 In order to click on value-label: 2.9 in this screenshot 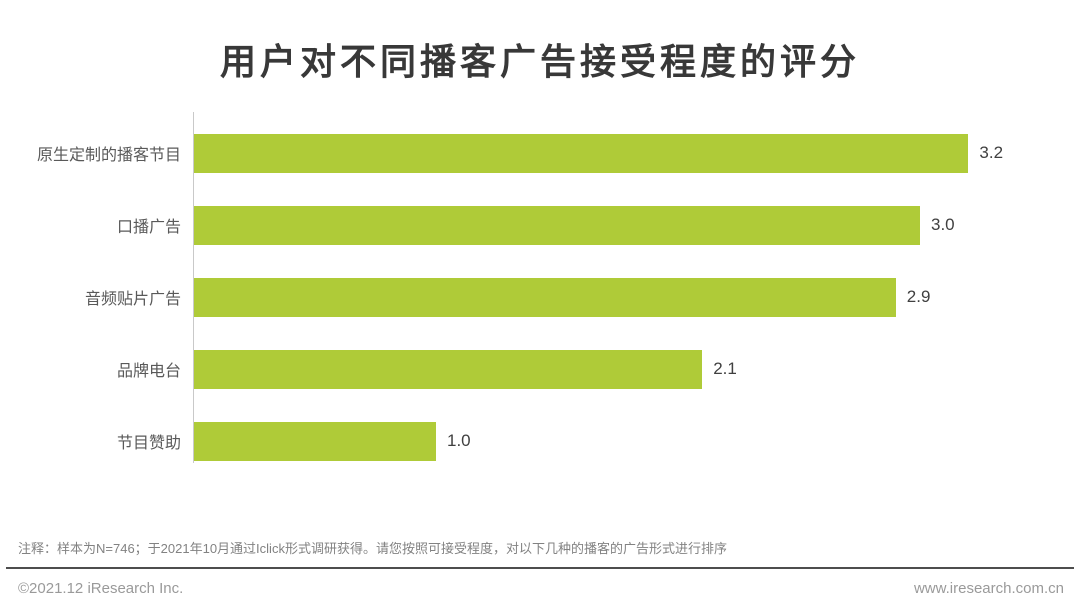, I will do `click(918, 296)`.